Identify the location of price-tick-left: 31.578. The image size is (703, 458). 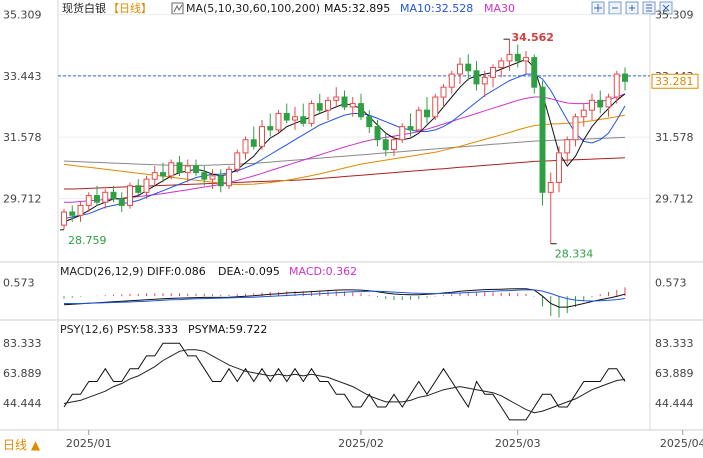
(22, 137).